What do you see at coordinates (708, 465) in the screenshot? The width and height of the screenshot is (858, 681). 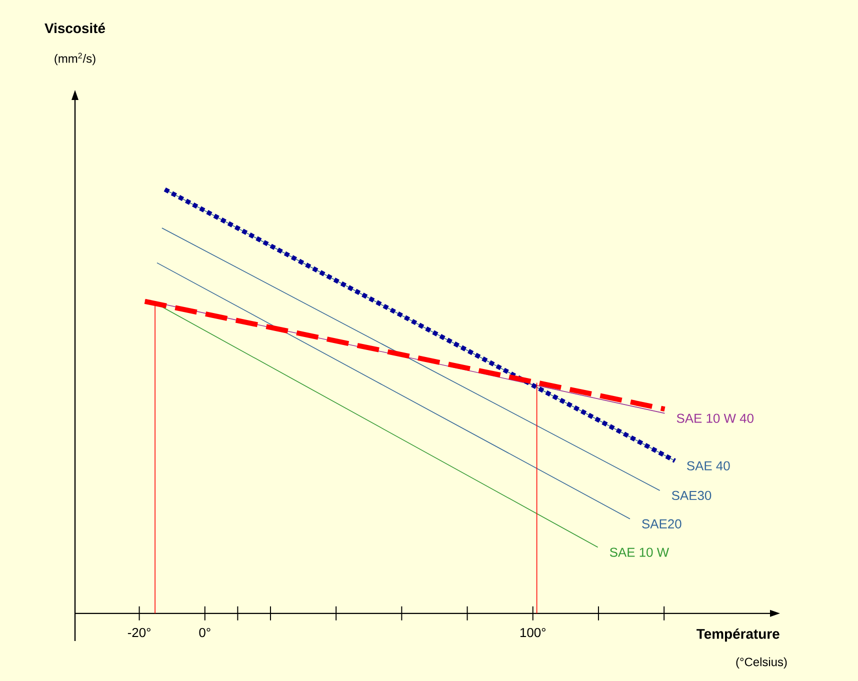 I see `series-label: SAE 40` at bounding box center [708, 465].